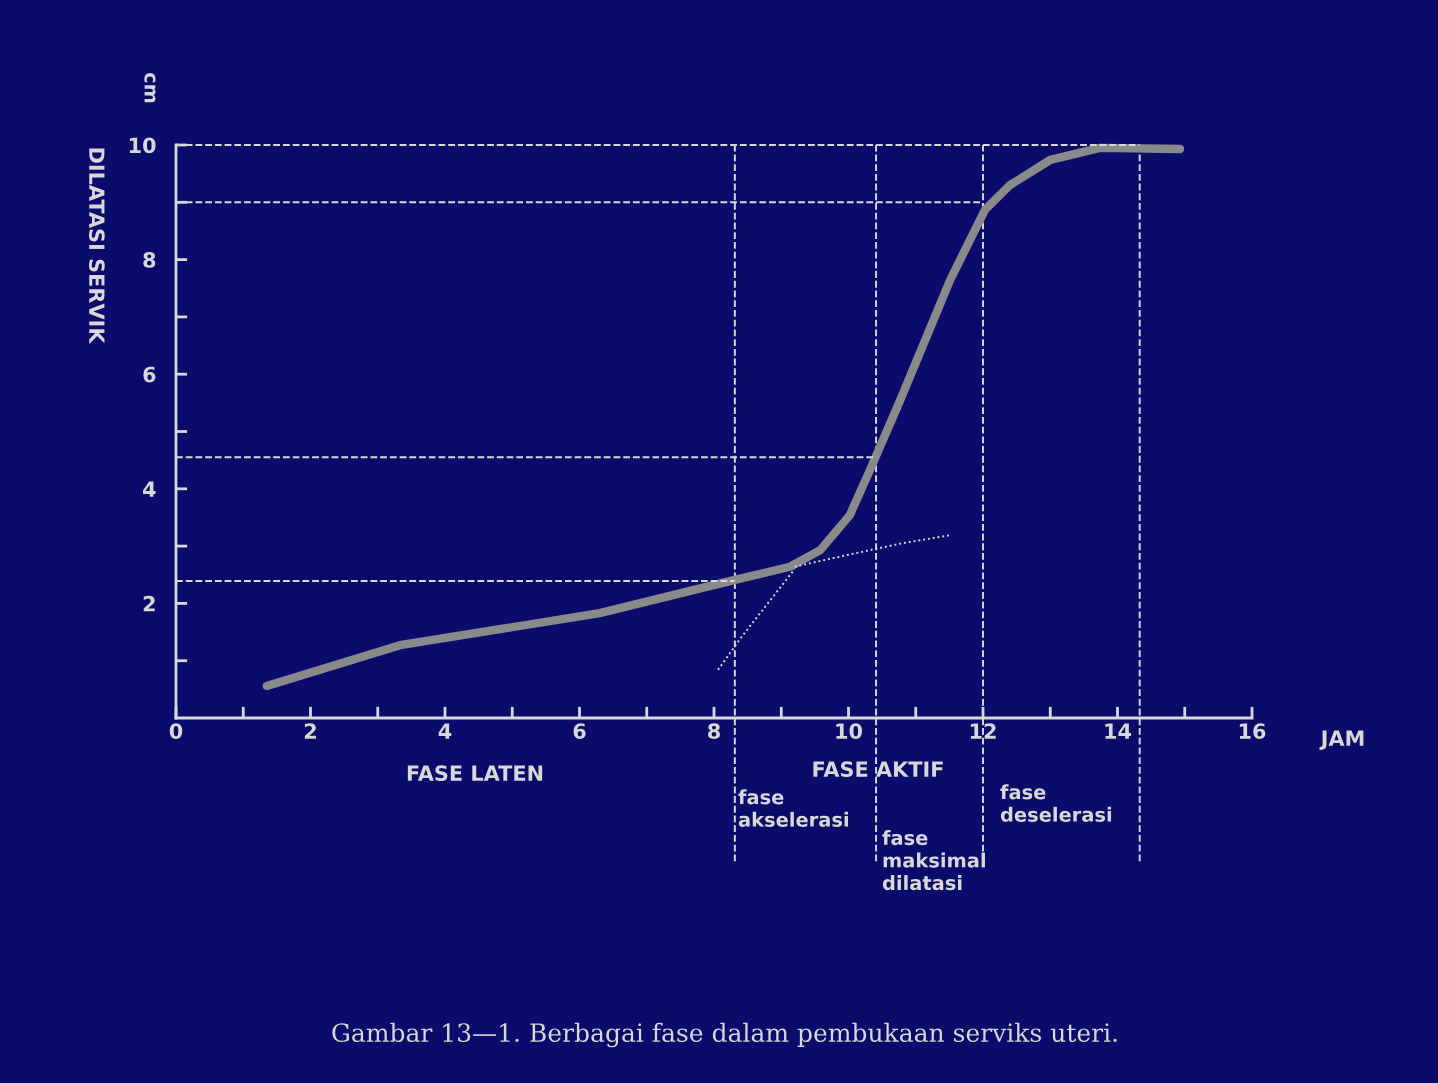 This screenshot has height=1083, width=1438. What do you see at coordinates (1056, 803) in the screenshot?
I see `text: fase deselerasi` at bounding box center [1056, 803].